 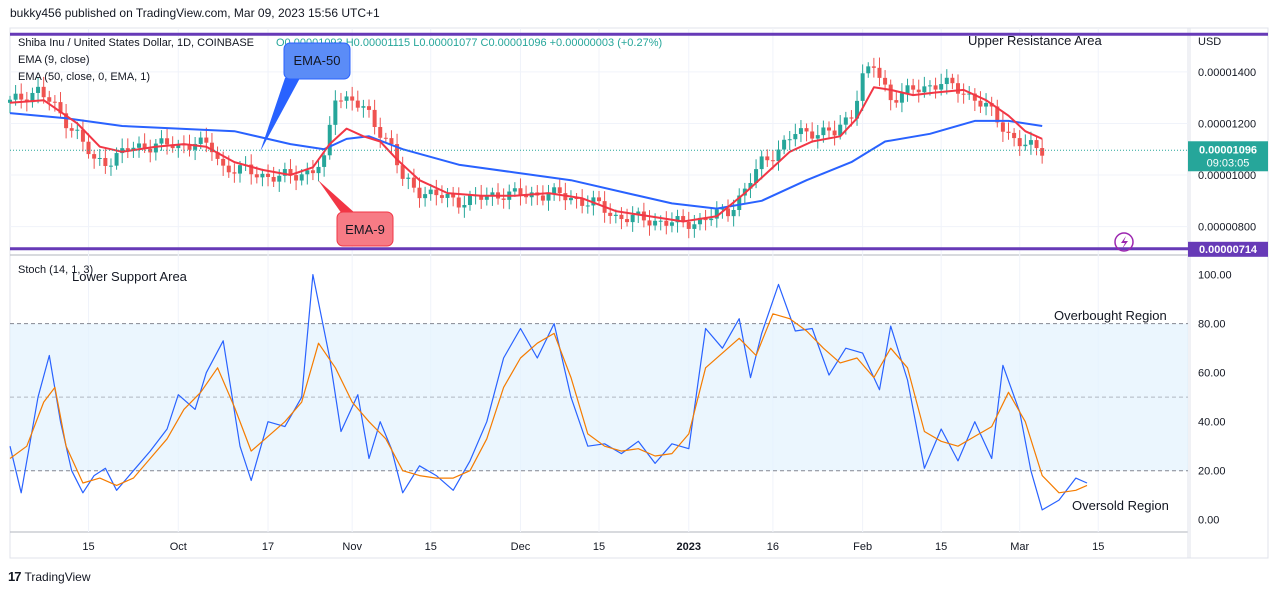 What do you see at coordinates (365, 229) in the screenshot?
I see `ema9-callout-text: EMA-9` at bounding box center [365, 229].